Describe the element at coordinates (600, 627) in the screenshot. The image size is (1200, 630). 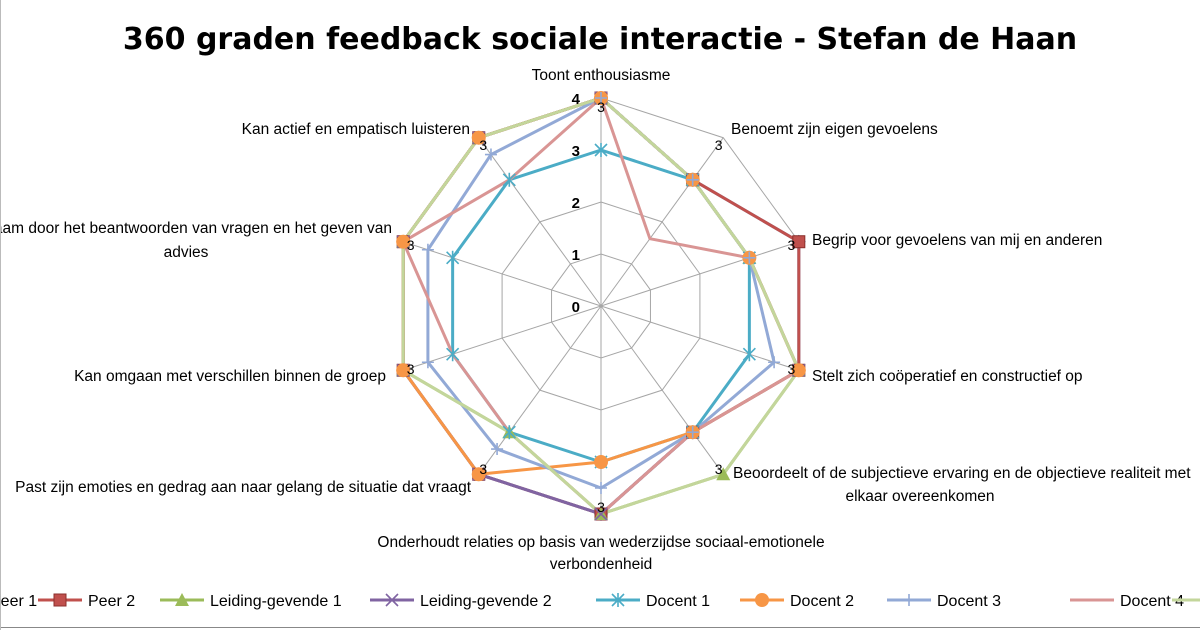
I see `frame-border` at that location.